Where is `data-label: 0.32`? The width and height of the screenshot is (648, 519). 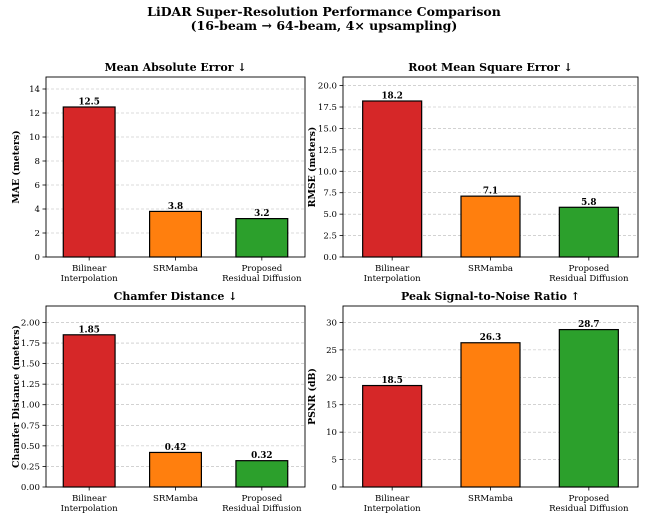
data-label: 0.32 is located at coordinates (261, 456).